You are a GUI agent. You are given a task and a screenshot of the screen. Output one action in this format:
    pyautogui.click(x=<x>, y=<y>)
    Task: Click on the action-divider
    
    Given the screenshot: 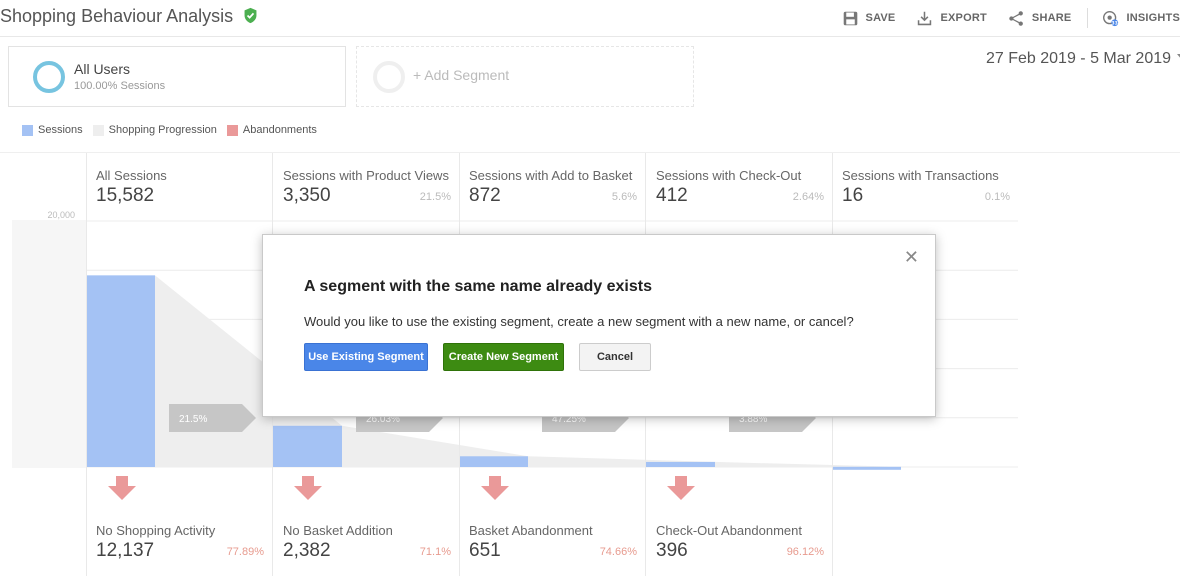 What is the action you would take?
    pyautogui.click(x=1088, y=18)
    